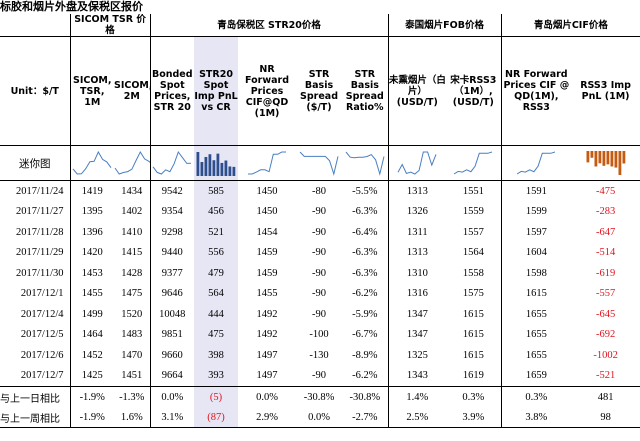  Describe the element at coordinates (216, 211) in the screenshot. I see `table-cell: 456` at that location.